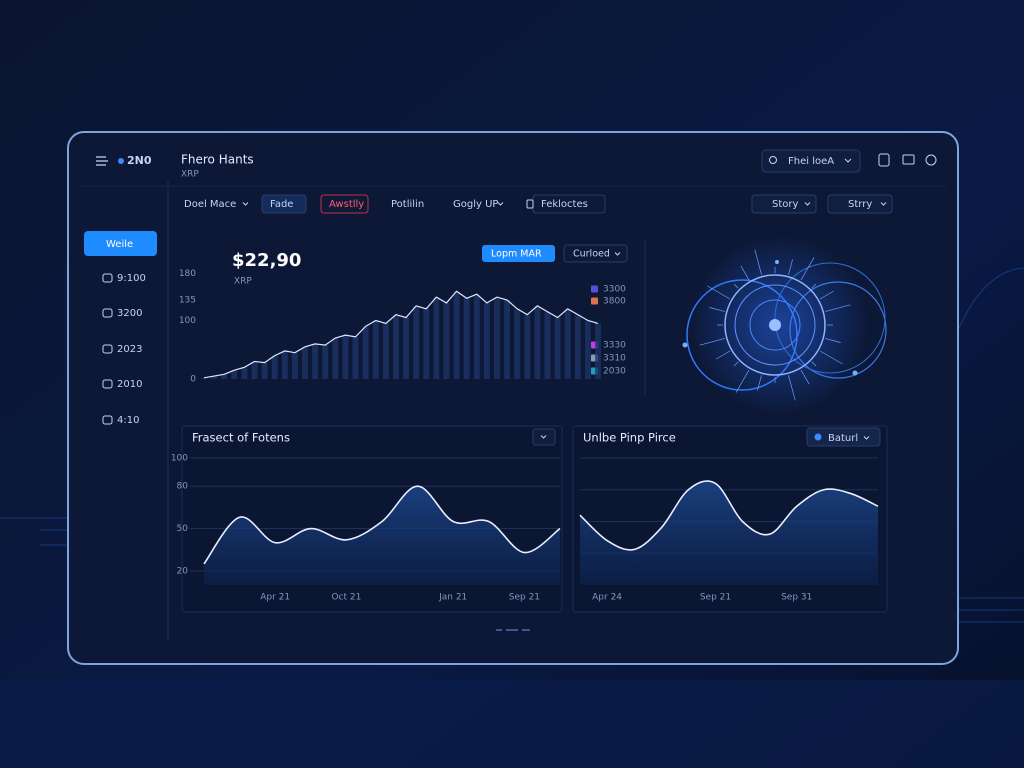  Describe the element at coordinates (266, 260) in the screenshot. I see `price: $22,90` at that location.